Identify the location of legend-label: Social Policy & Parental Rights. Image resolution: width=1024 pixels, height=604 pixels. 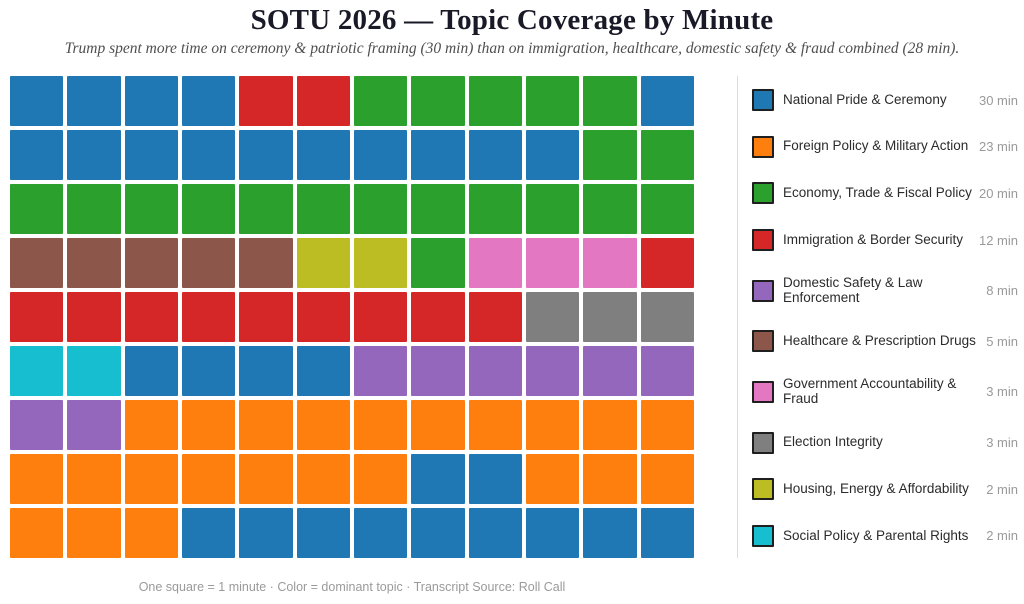
(876, 535).